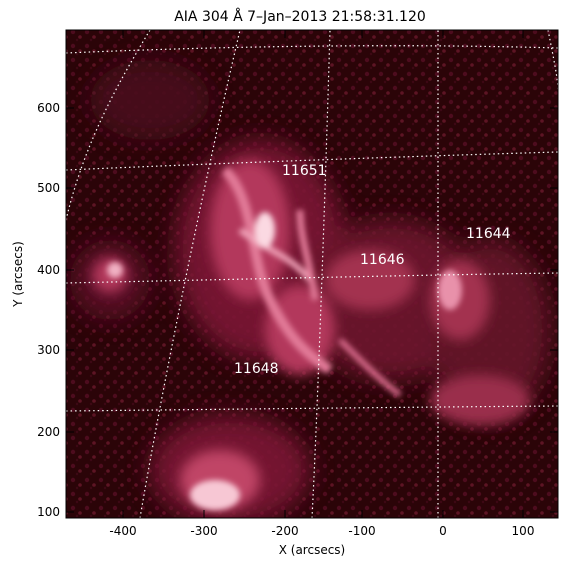 This screenshot has height=564, width=564. What do you see at coordinates (304, 171) in the screenshot?
I see `ar-label-11651: 11651` at bounding box center [304, 171].